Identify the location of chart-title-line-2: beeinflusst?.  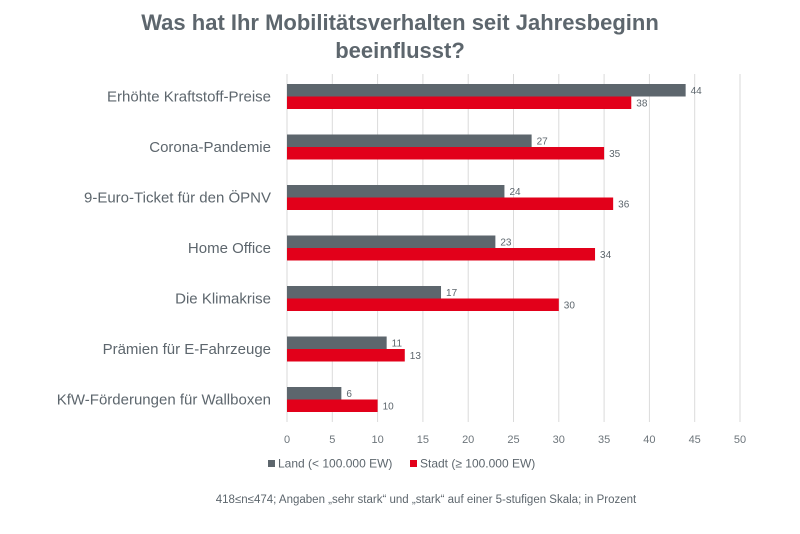
(400, 50).